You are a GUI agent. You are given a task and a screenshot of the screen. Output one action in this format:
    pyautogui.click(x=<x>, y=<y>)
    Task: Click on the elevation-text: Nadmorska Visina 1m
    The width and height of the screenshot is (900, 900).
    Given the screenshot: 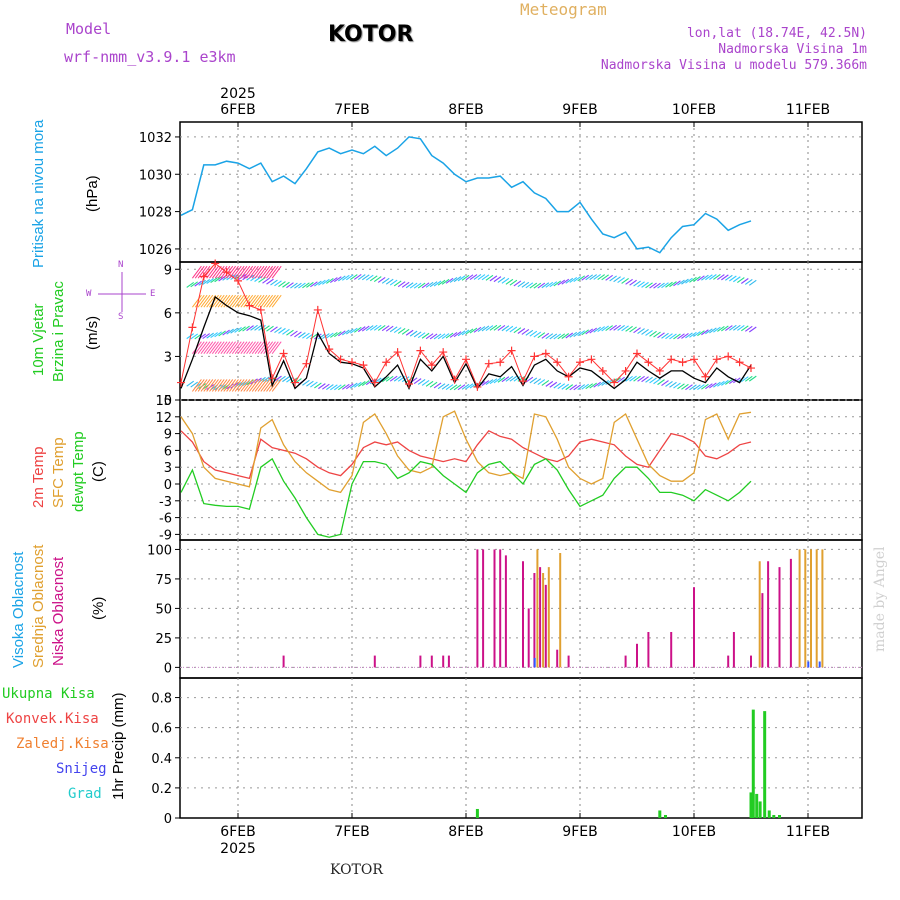 What is the action you would take?
    pyautogui.click(x=792, y=49)
    